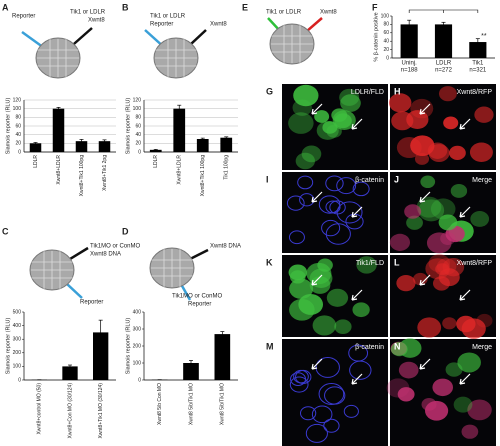 The image size is (500, 446). I want to click on y-tick-label: 400, so click(137, 312).